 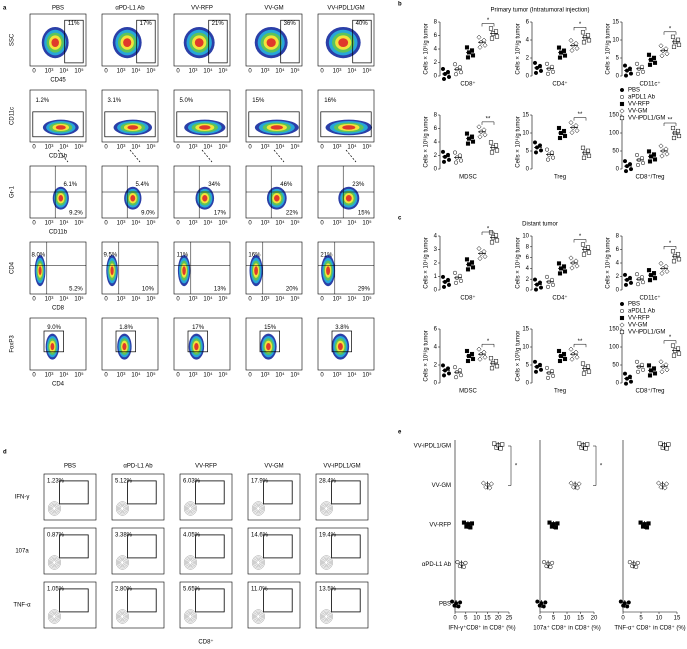 I want to click on panel-title: Distant tumor, so click(x=540, y=225).